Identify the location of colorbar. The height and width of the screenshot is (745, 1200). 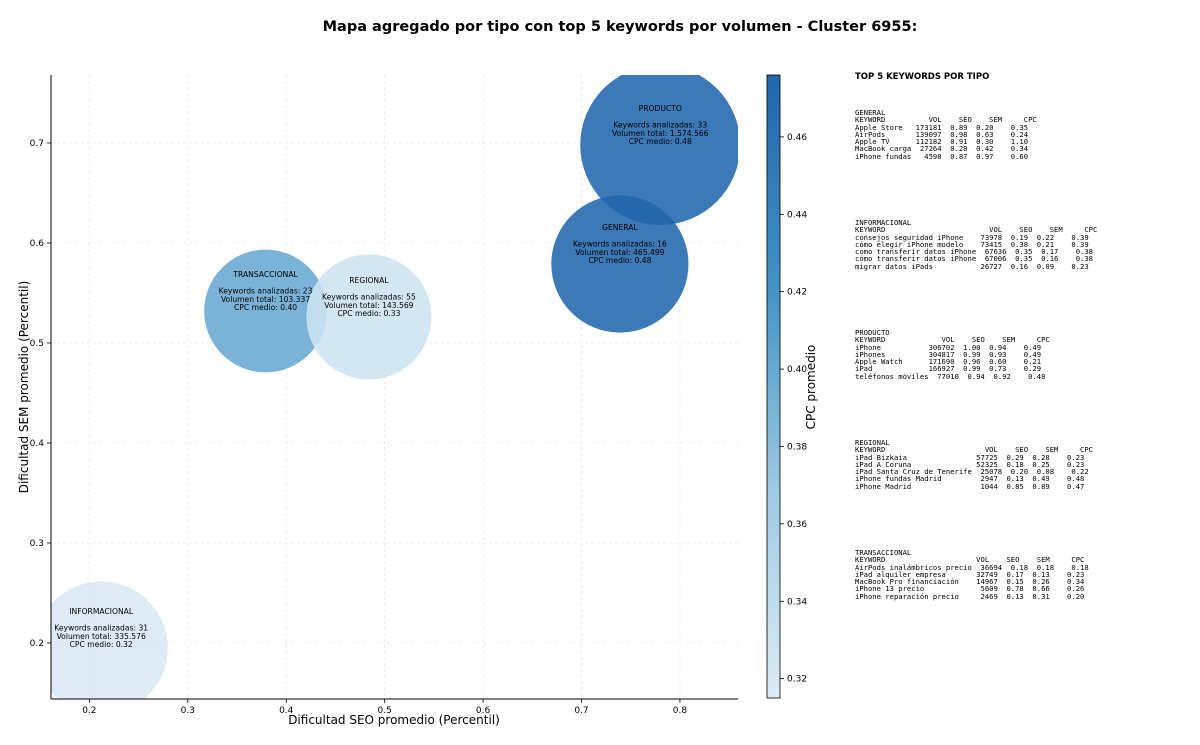
(773, 386).